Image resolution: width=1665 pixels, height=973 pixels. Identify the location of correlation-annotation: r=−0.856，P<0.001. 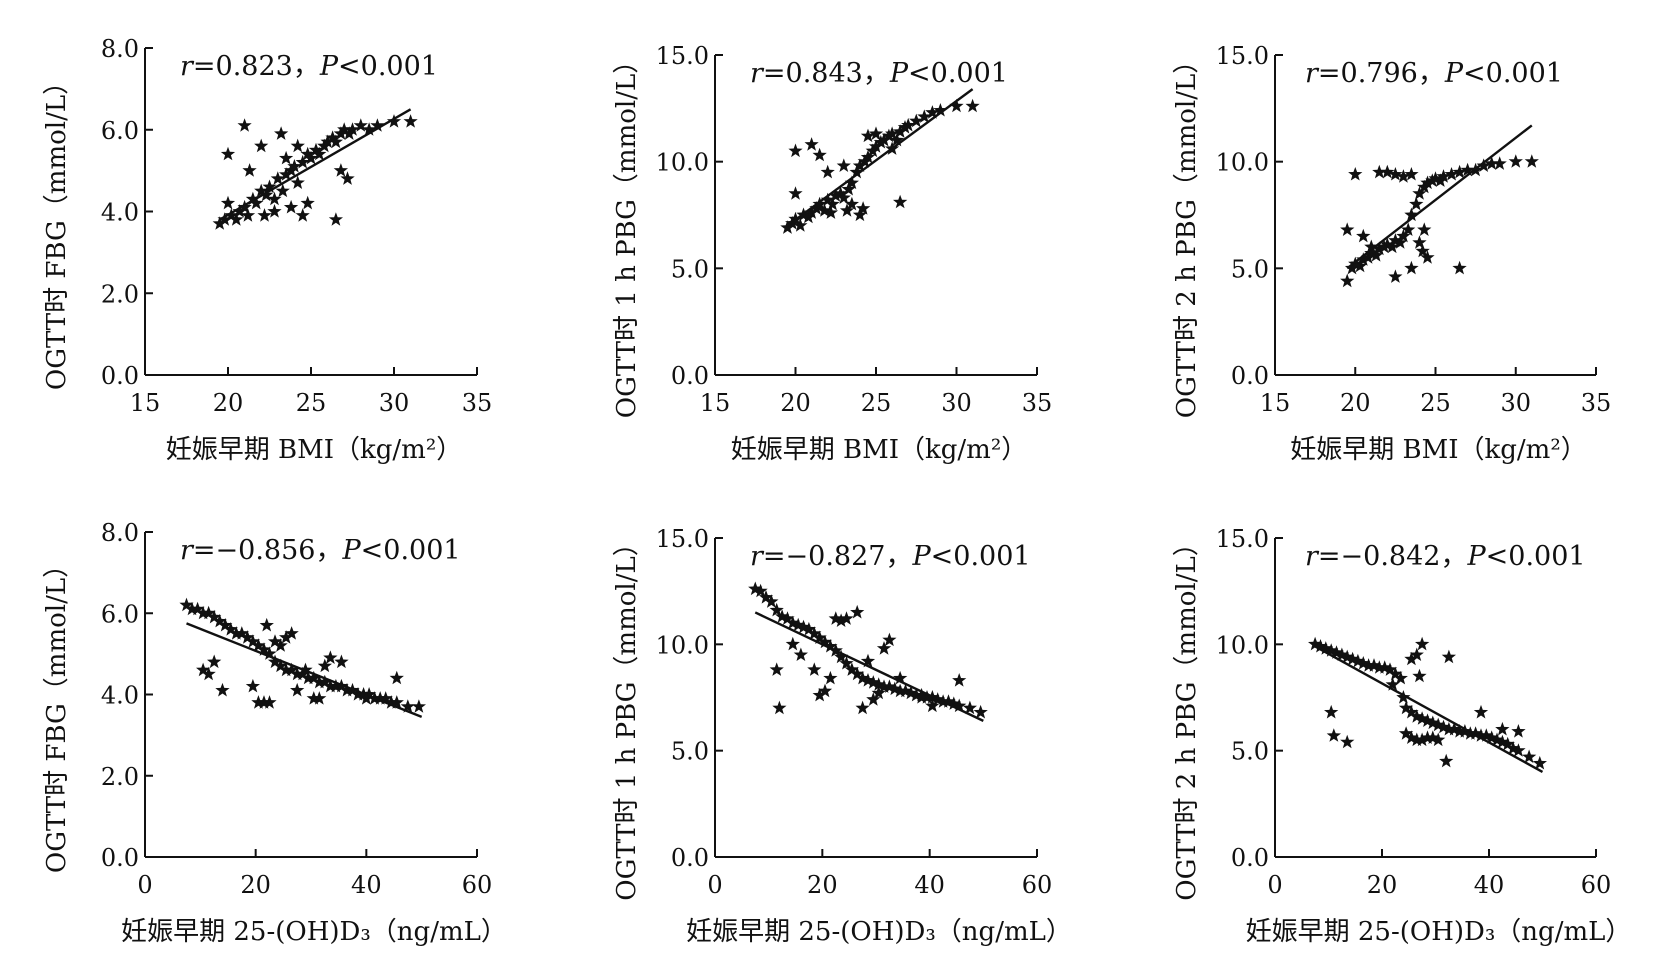
(320, 550).